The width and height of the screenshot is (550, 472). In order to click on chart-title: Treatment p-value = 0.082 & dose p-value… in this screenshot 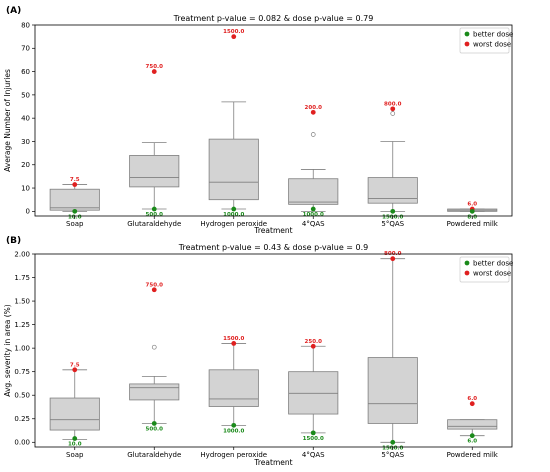, I will do `click(273, 18)`.